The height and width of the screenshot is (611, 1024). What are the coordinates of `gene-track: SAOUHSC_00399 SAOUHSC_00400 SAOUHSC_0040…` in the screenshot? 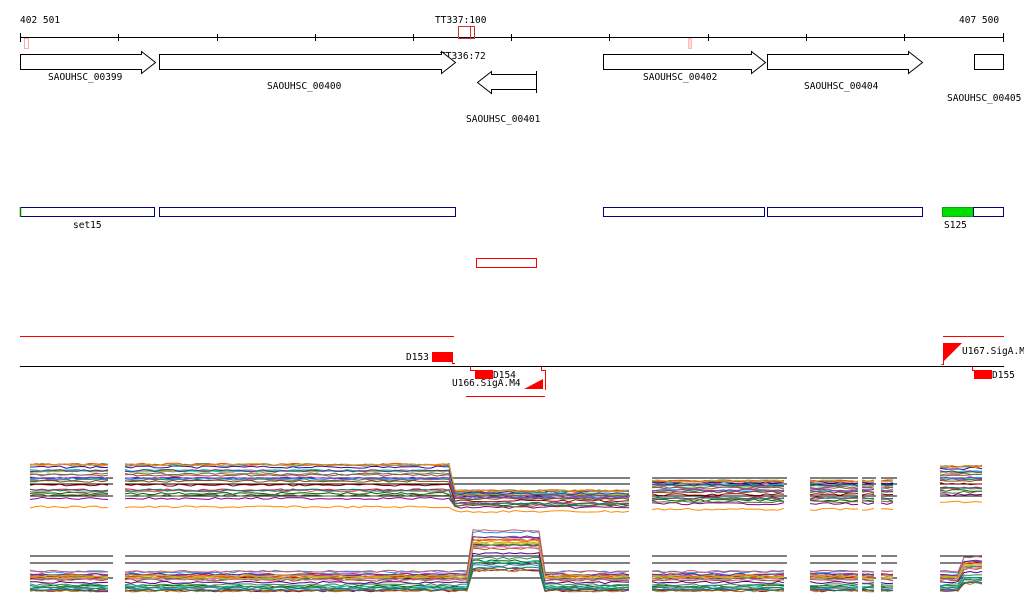 It's located at (520, 87).